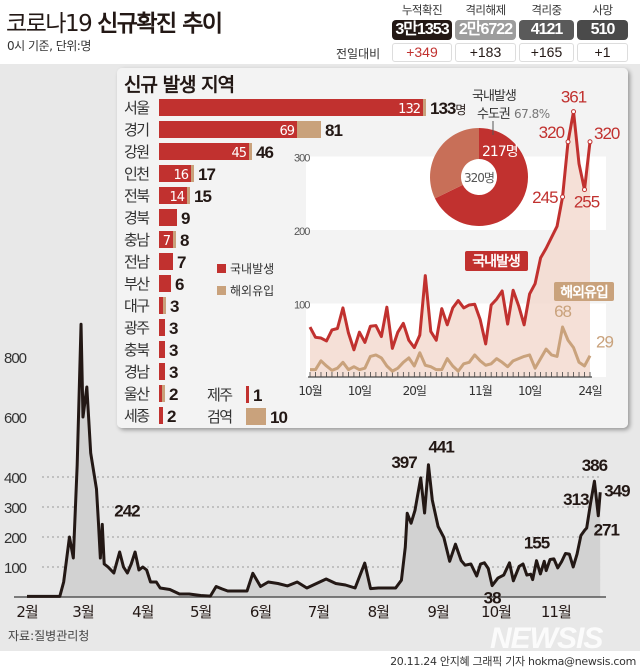 The width and height of the screenshot is (640, 669). I want to click on subtitle: 0시 기준, 단위:명, so click(49, 46).